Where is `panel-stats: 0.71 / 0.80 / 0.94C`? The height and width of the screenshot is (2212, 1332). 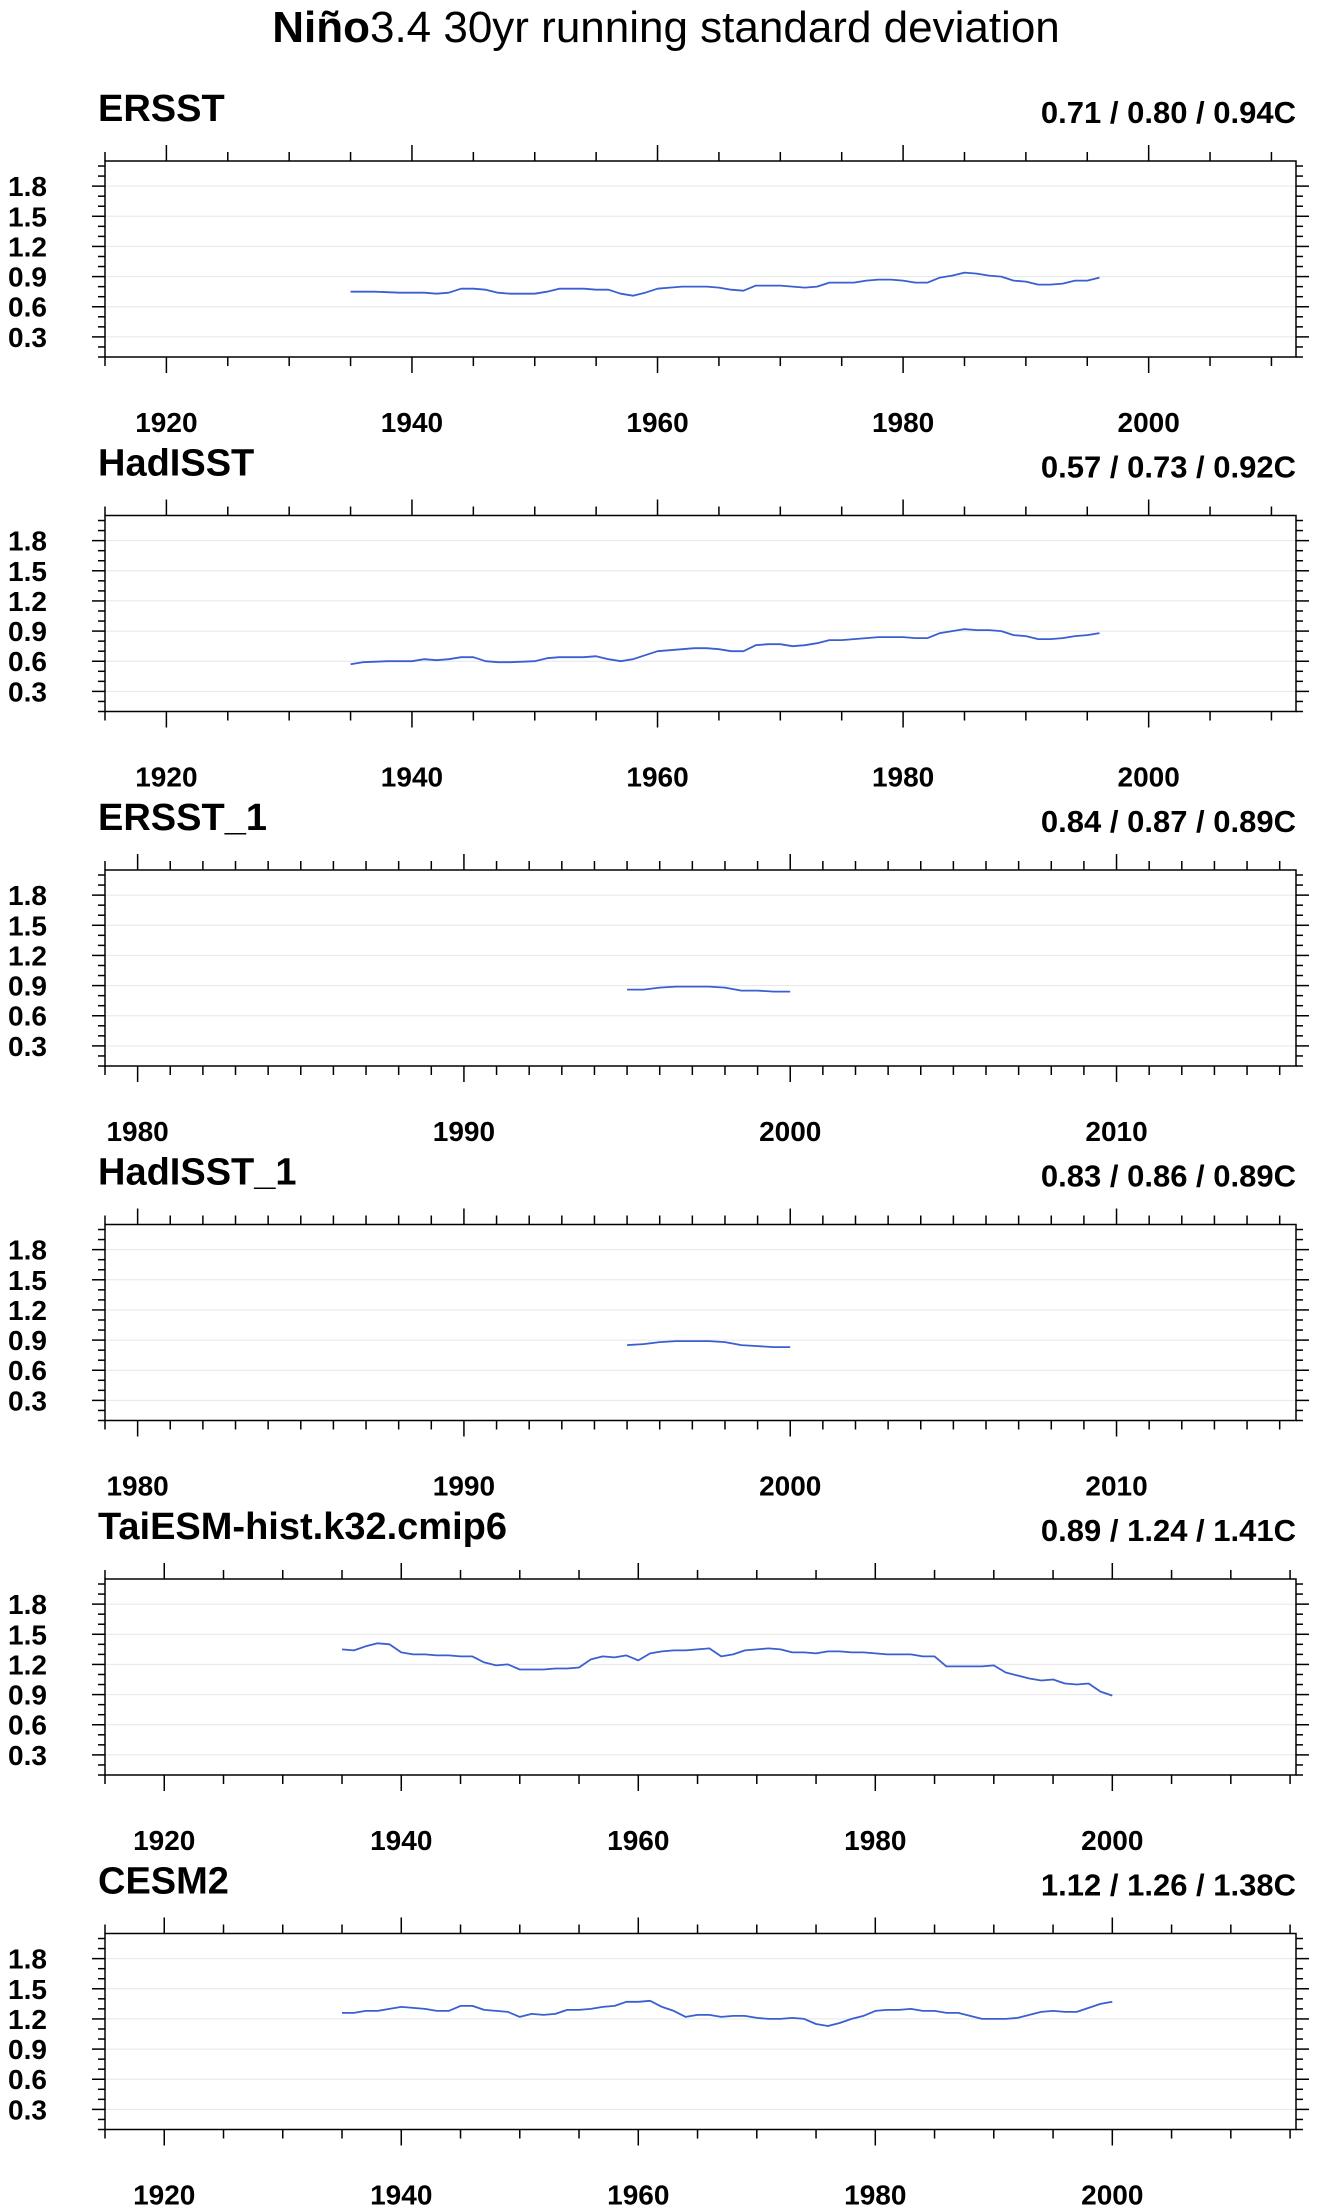 panel-stats: 0.71 / 0.80 / 0.94C is located at coordinates (1168, 112).